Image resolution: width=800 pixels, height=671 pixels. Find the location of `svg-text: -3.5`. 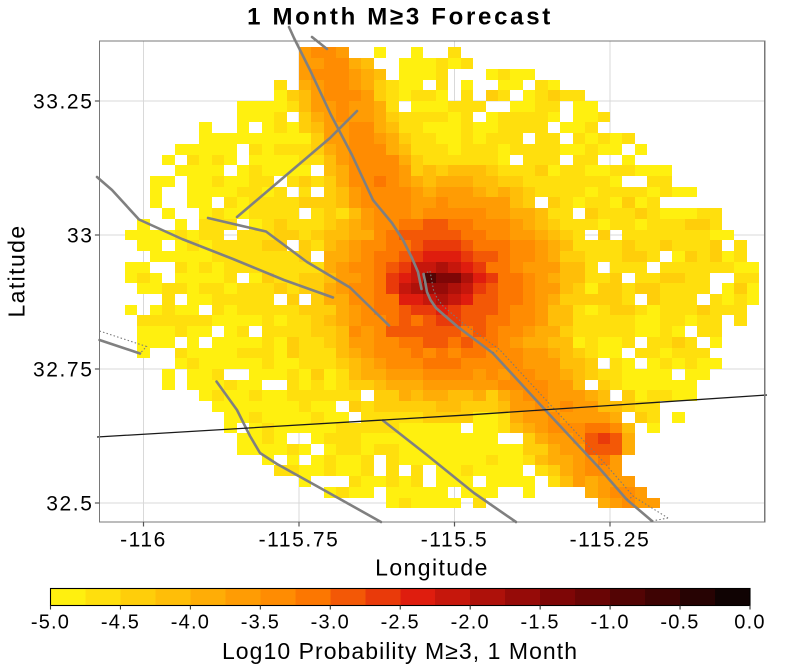

svg-text: -3.5 is located at coordinates (260, 623).